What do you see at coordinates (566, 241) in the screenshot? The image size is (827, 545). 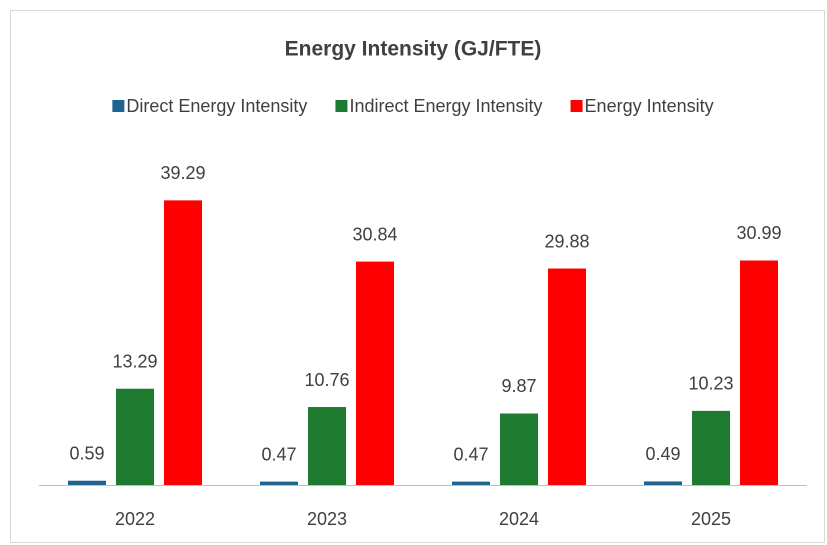 I see `data-label: 29.88` at bounding box center [566, 241].